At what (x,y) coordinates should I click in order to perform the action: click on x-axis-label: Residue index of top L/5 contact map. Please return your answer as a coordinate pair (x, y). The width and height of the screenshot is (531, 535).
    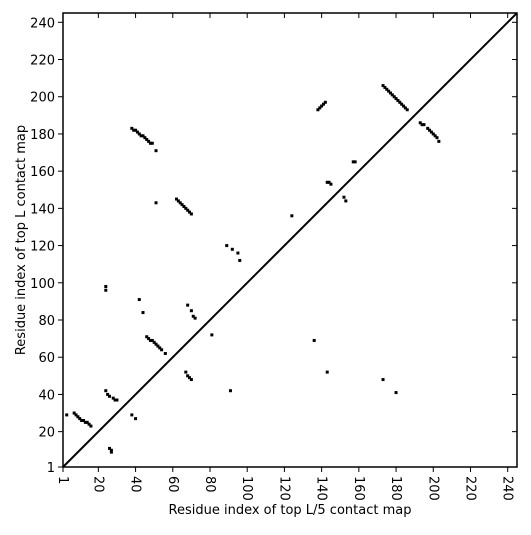
    Looking at the image, I should click on (290, 510).